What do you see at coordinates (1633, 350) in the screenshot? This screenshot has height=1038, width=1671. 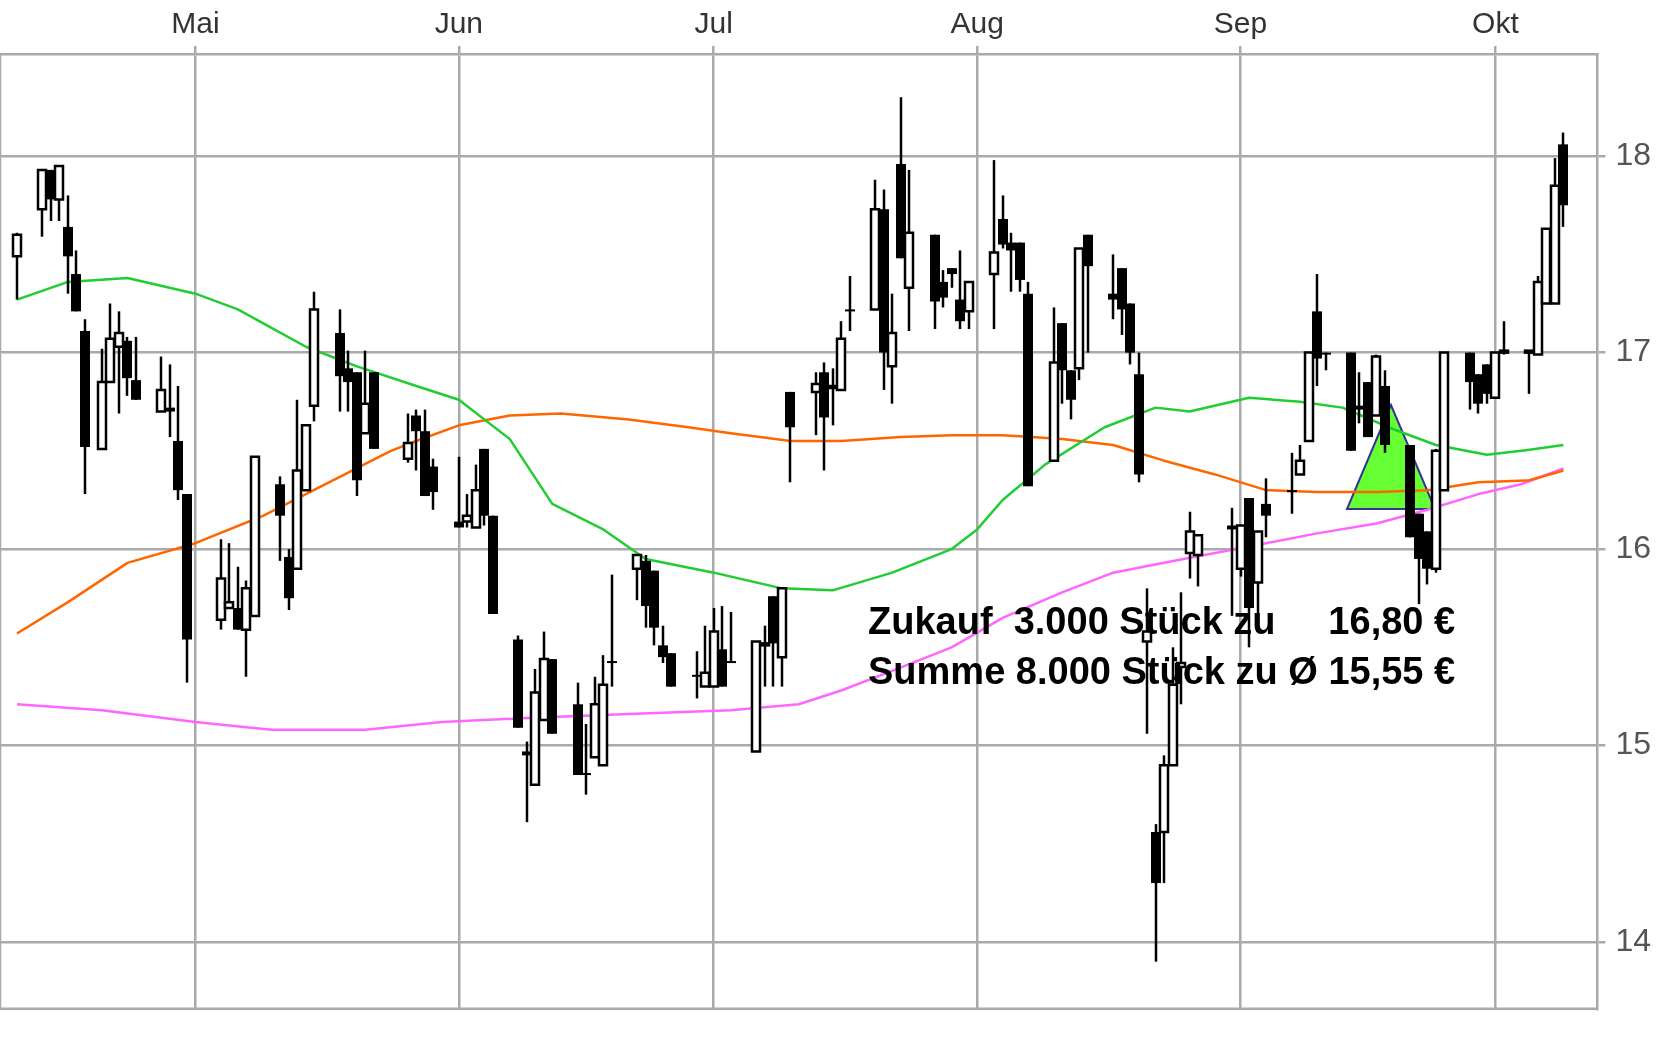 I see `y-tick-label: 17` at bounding box center [1633, 350].